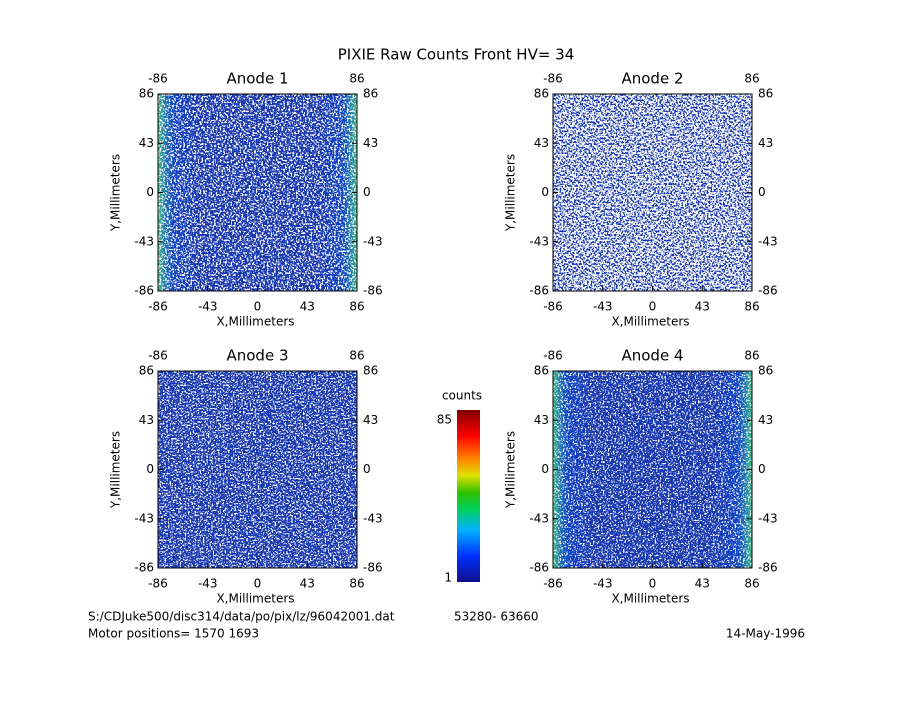 The height and width of the screenshot is (709, 913). What do you see at coordinates (468, 496) in the screenshot?
I see `colorbar` at bounding box center [468, 496].